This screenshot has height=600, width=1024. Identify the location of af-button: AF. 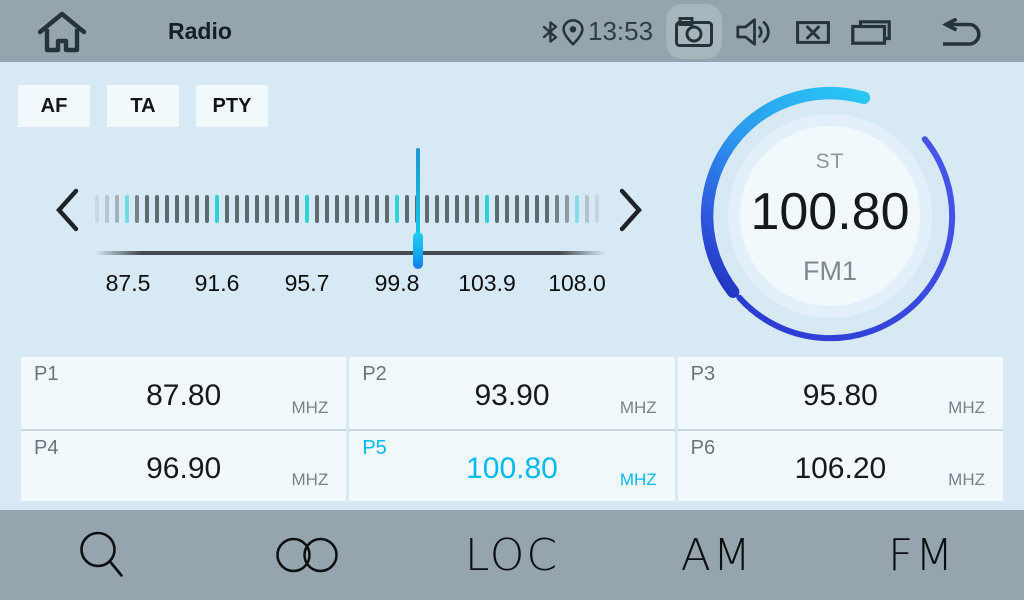
(54, 106).